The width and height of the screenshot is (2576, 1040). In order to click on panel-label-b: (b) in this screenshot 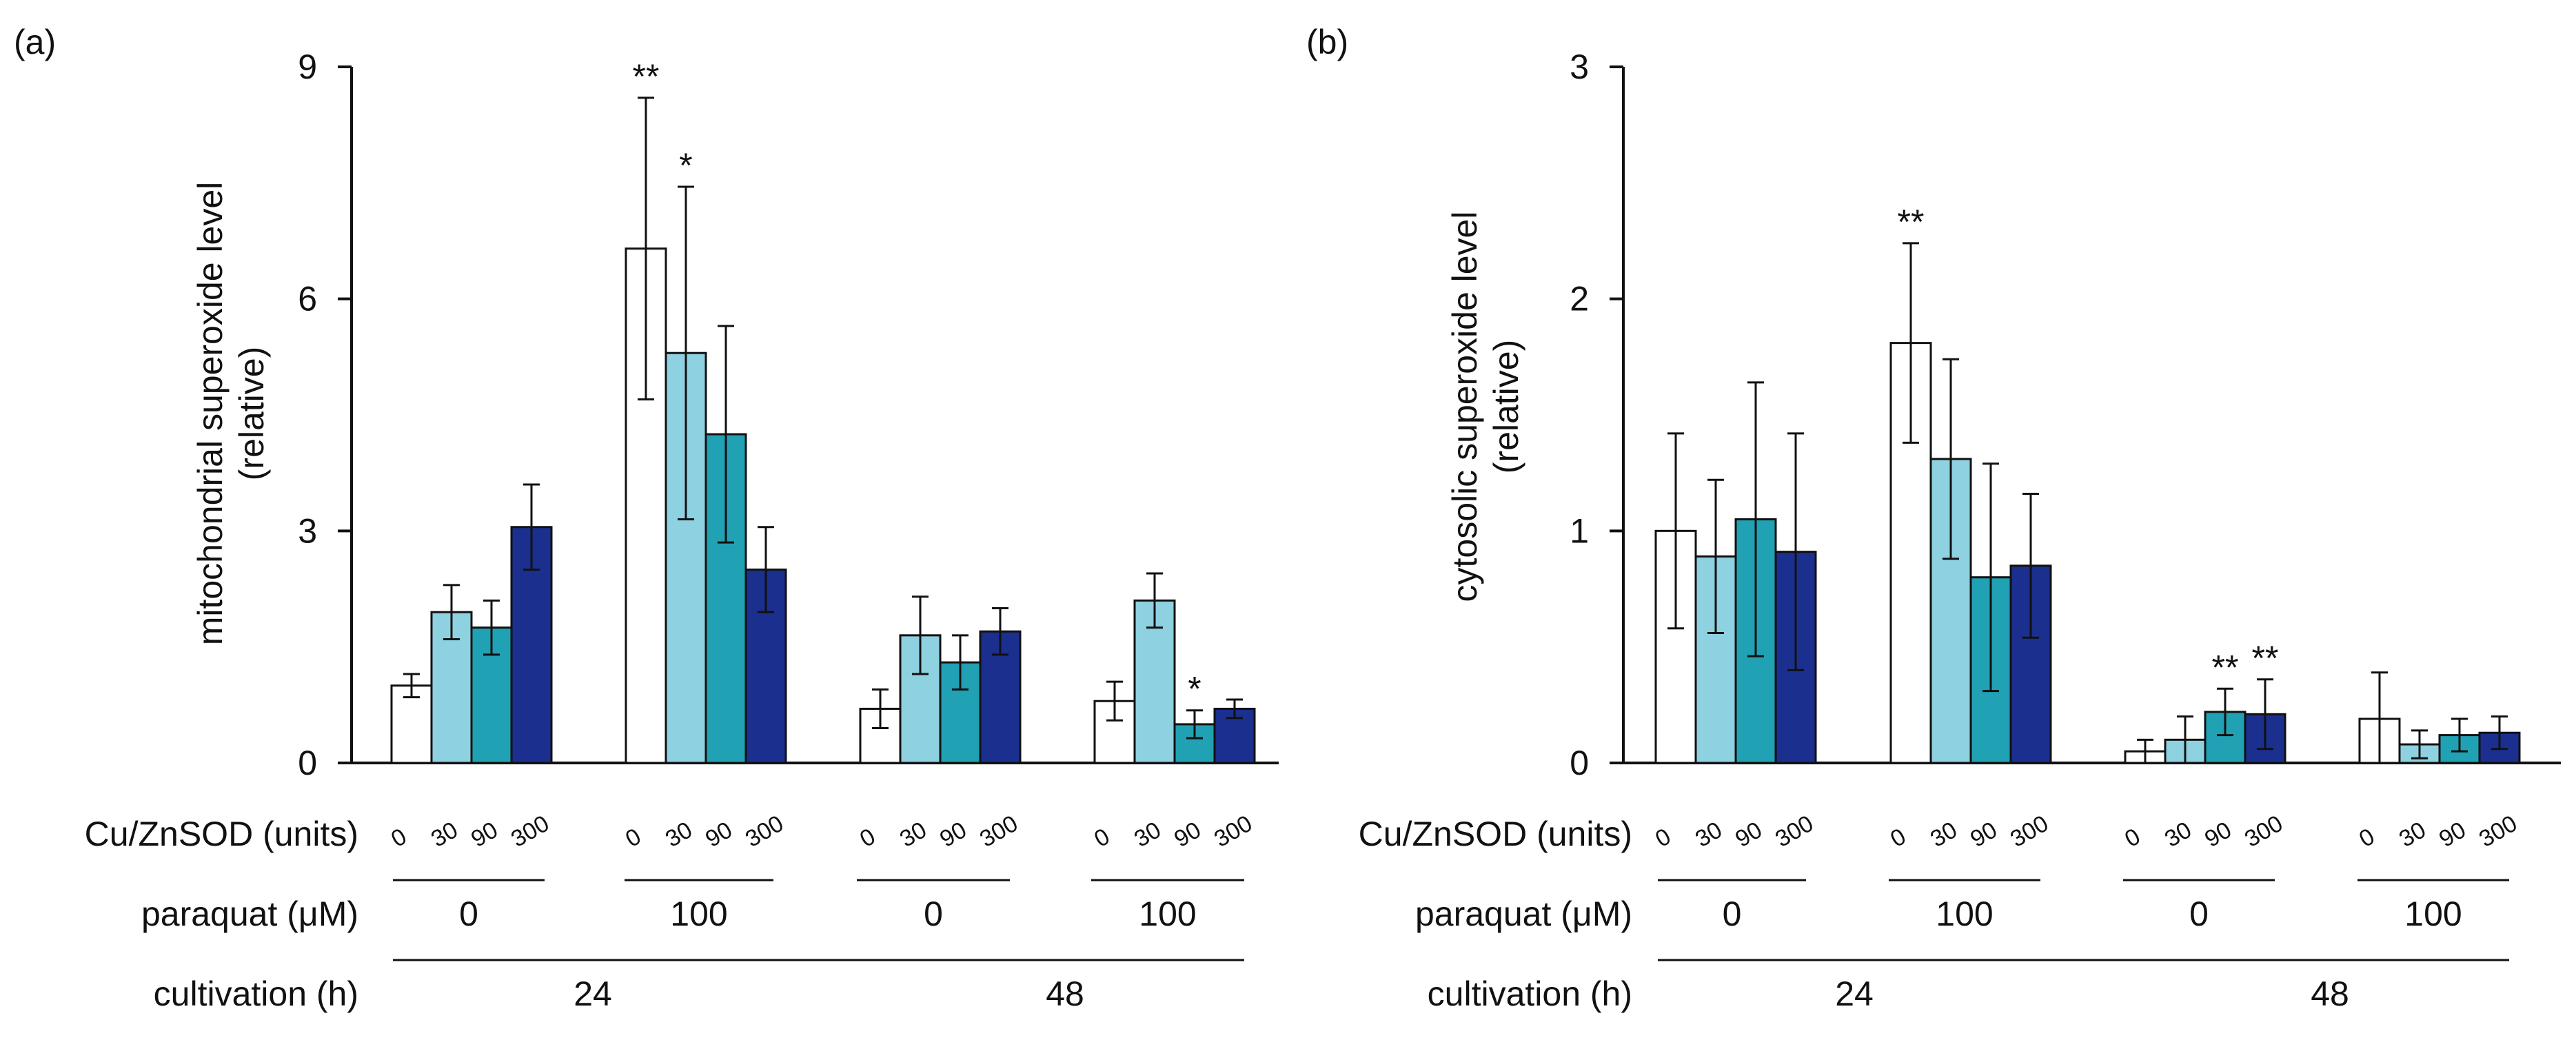, I will do `click(1327, 42)`.